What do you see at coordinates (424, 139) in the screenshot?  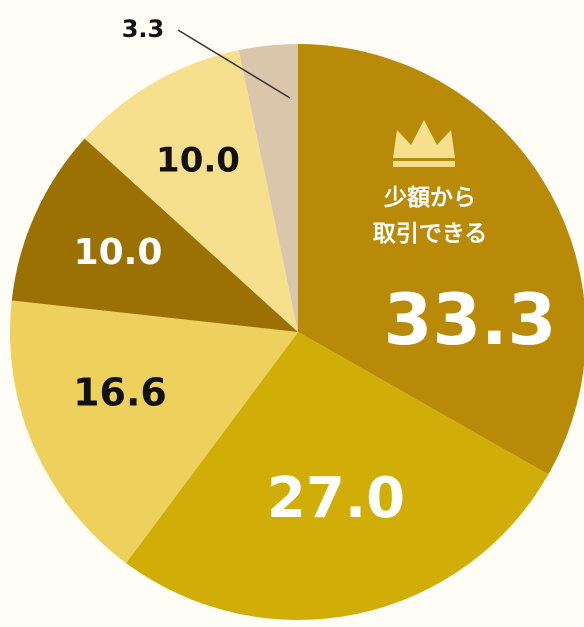 I see `crown-icon` at bounding box center [424, 139].